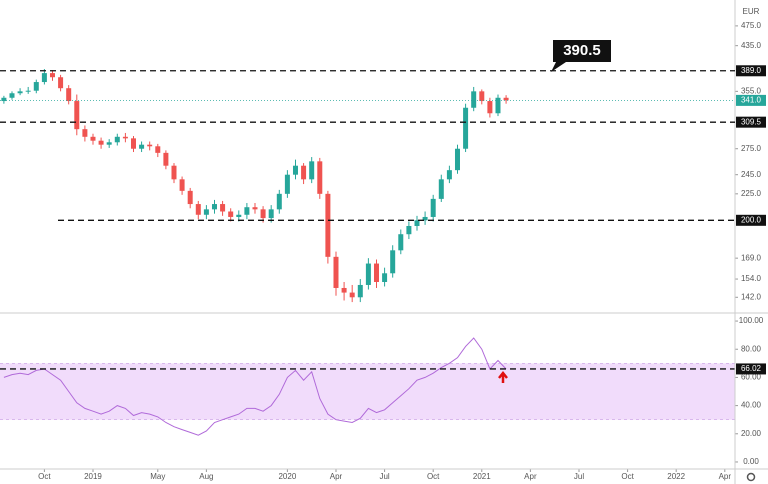 This screenshot has height=484, width=768. Describe the element at coordinates (751, 148) in the screenshot. I see `y-tick-label: 275.0` at that location.